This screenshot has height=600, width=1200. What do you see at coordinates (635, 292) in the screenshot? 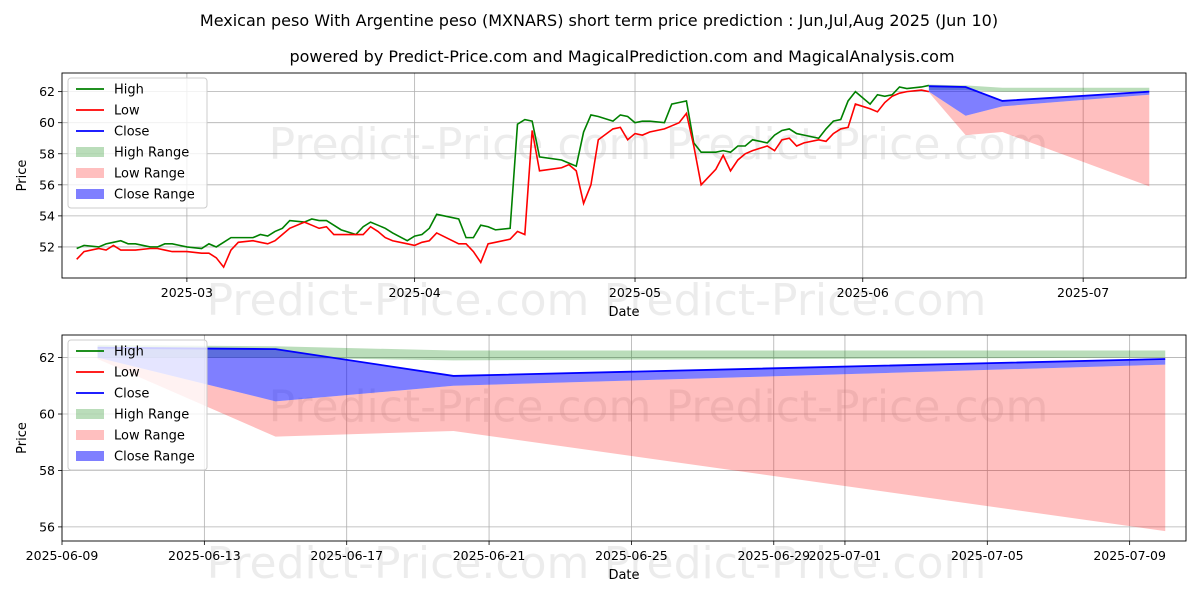
I see `x-tick-label: 2025-05` at bounding box center [635, 292].